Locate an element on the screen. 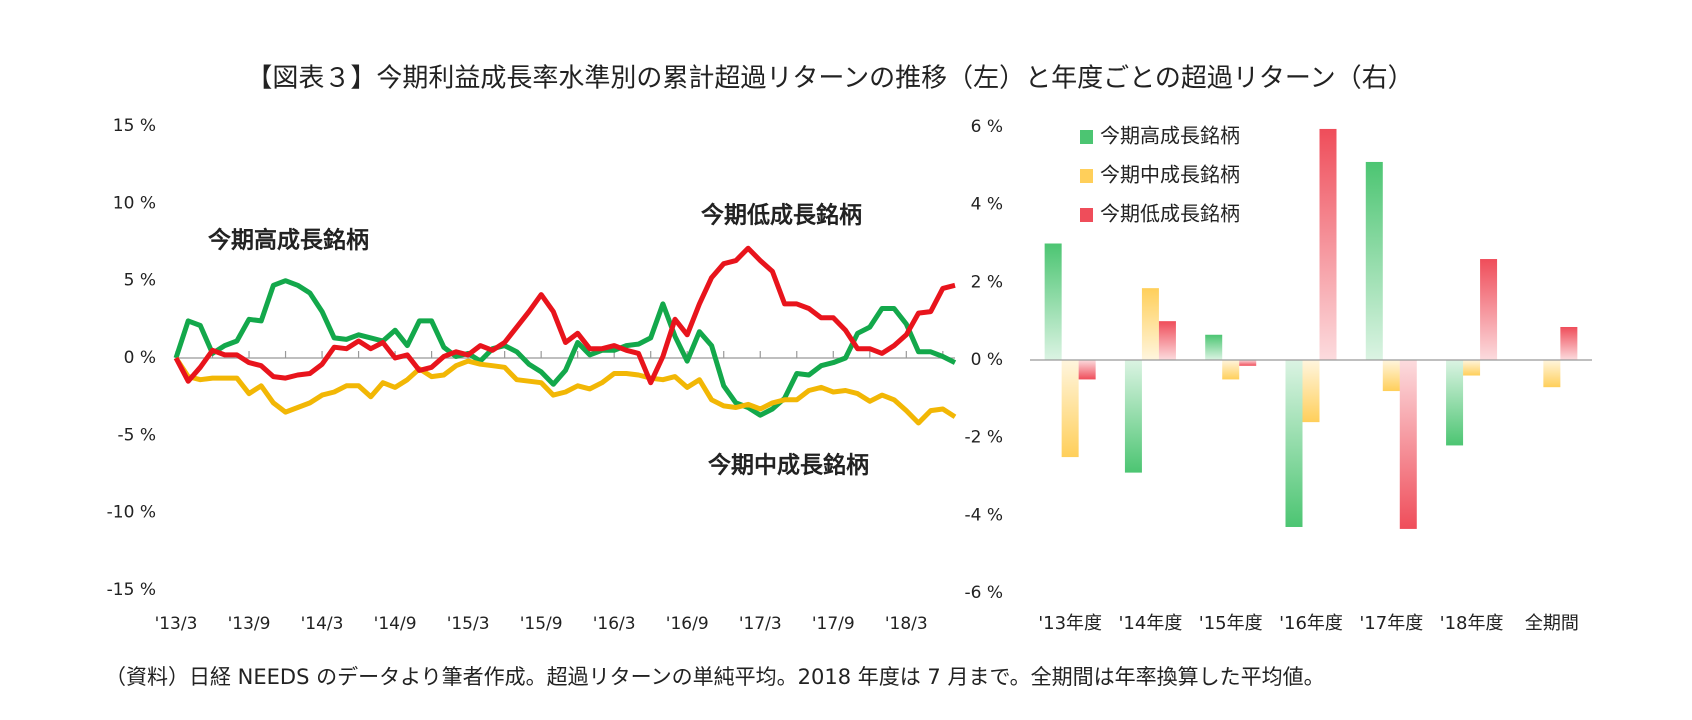 This screenshot has height=720, width=1692. x-tick-label: '17年度 is located at coordinates (1391, 623).